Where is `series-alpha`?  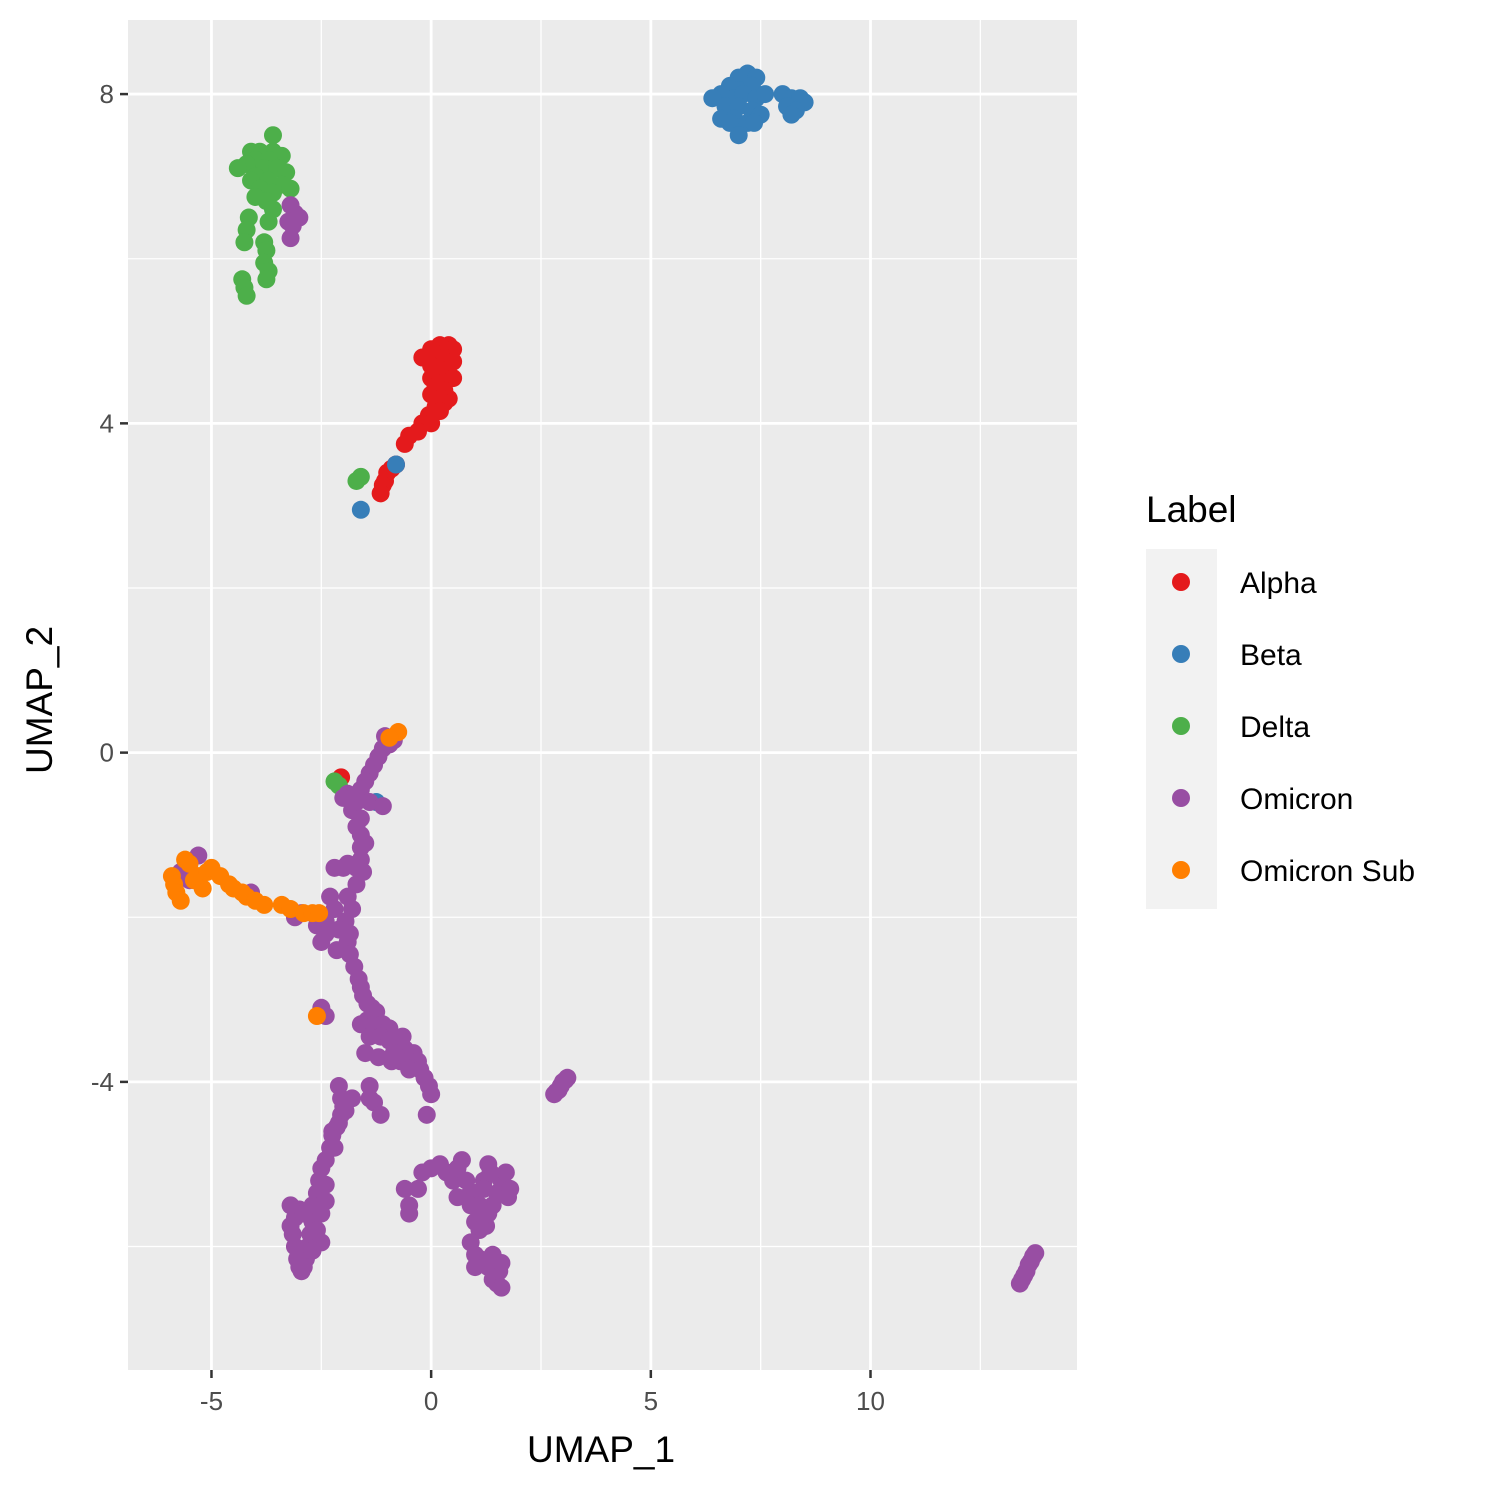 series-alpha is located at coordinates (397, 561).